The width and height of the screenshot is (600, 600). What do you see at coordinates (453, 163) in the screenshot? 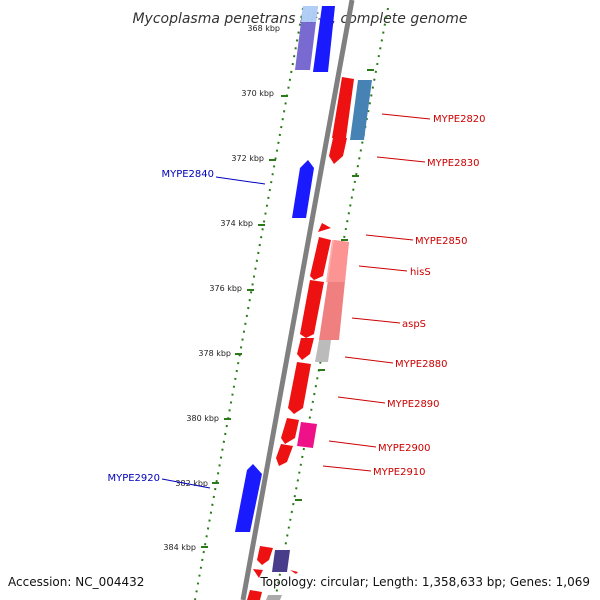
I see `gene-label: MYPE2830` at bounding box center [453, 163].